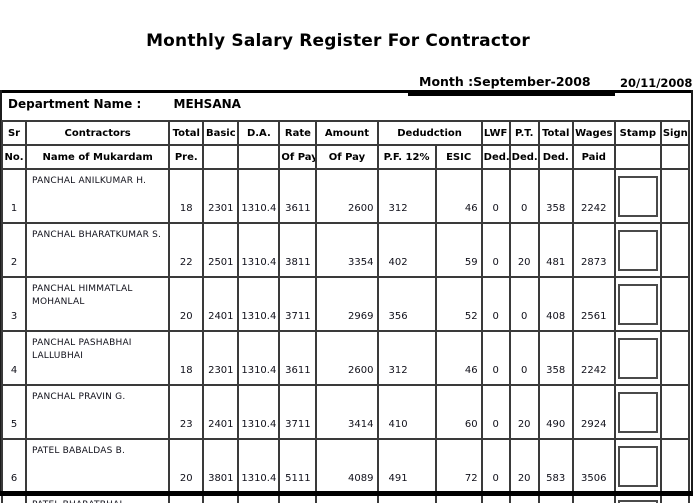 The width and height of the screenshot is (693, 503). What do you see at coordinates (346, 91) in the screenshot?
I see `header-rule` at bounding box center [346, 91].